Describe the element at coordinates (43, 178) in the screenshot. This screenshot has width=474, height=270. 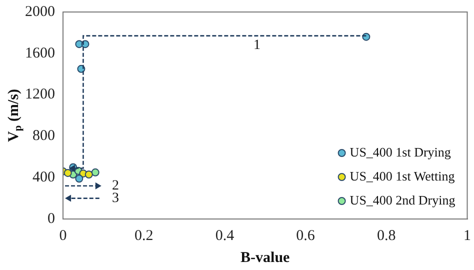
I see `y-tick-label: 400` at that location.